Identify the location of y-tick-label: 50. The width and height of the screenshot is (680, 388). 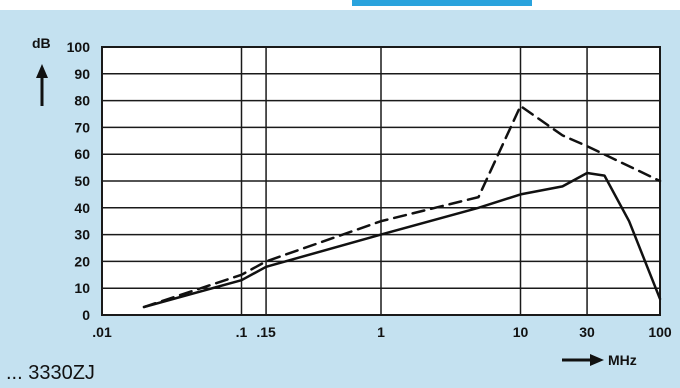
(82, 181).